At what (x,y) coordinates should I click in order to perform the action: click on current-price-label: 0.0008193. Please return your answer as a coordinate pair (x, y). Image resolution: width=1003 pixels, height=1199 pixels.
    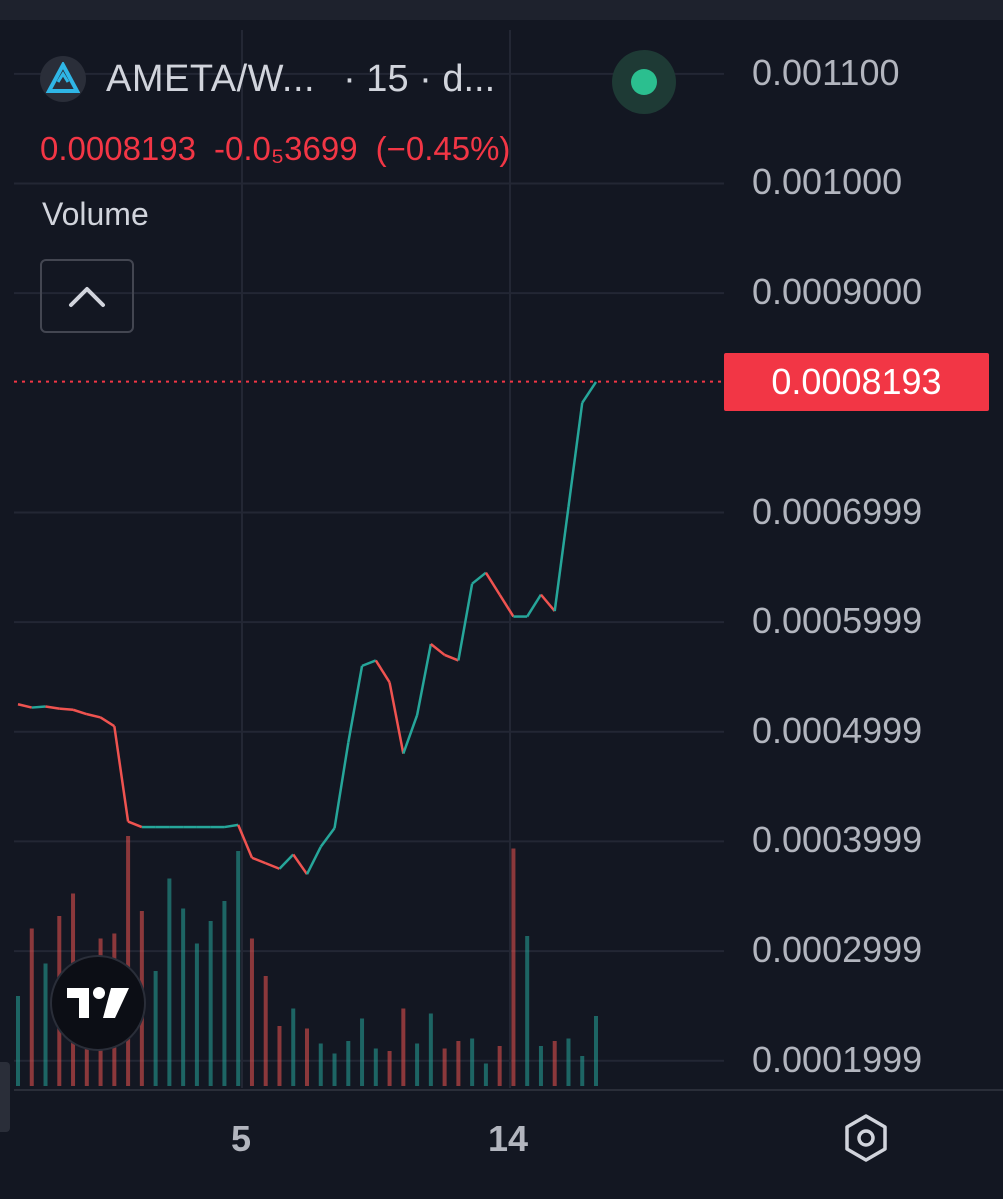
    Looking at the image, I should click on (856, 381).